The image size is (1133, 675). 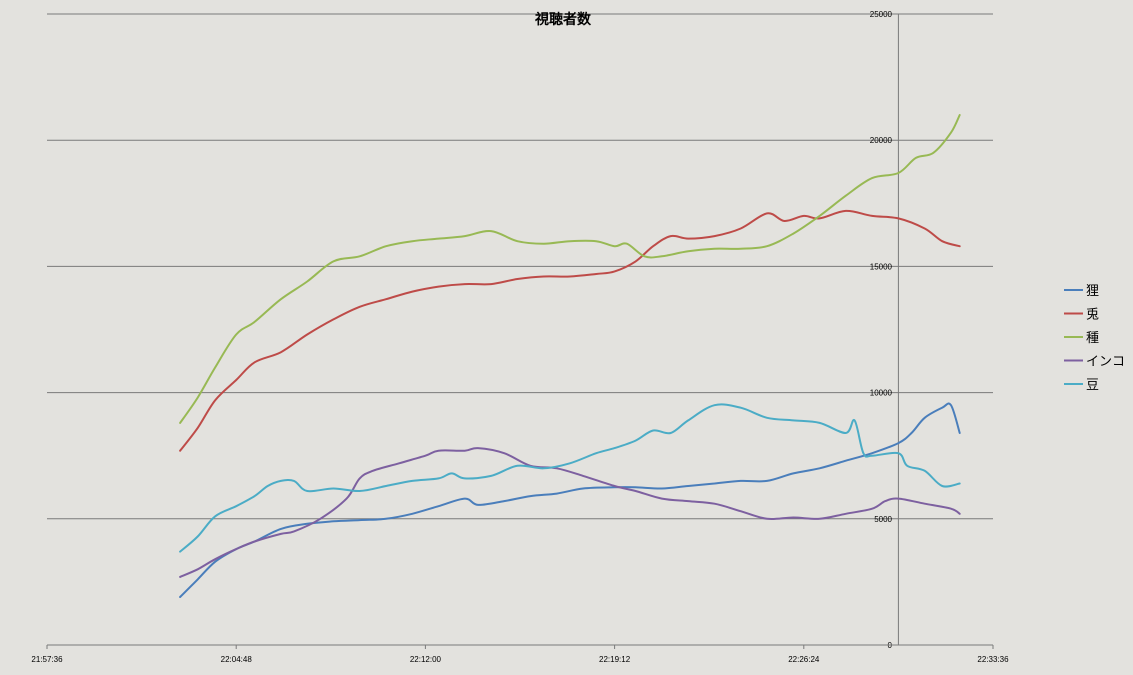 What do you see at coordinates (881, 140) in the screenshot?
I see `y-tick-label: 20000` at bounding box center [881, 140].